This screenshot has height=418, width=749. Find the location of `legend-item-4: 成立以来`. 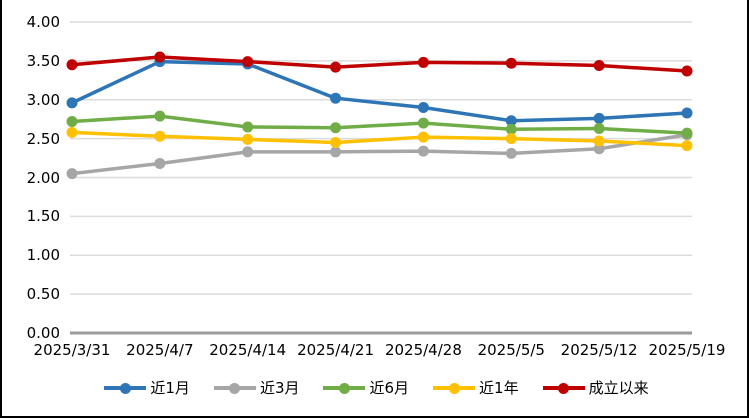

legend-item-4: 成立以来 is located at coordinates (595, 388).